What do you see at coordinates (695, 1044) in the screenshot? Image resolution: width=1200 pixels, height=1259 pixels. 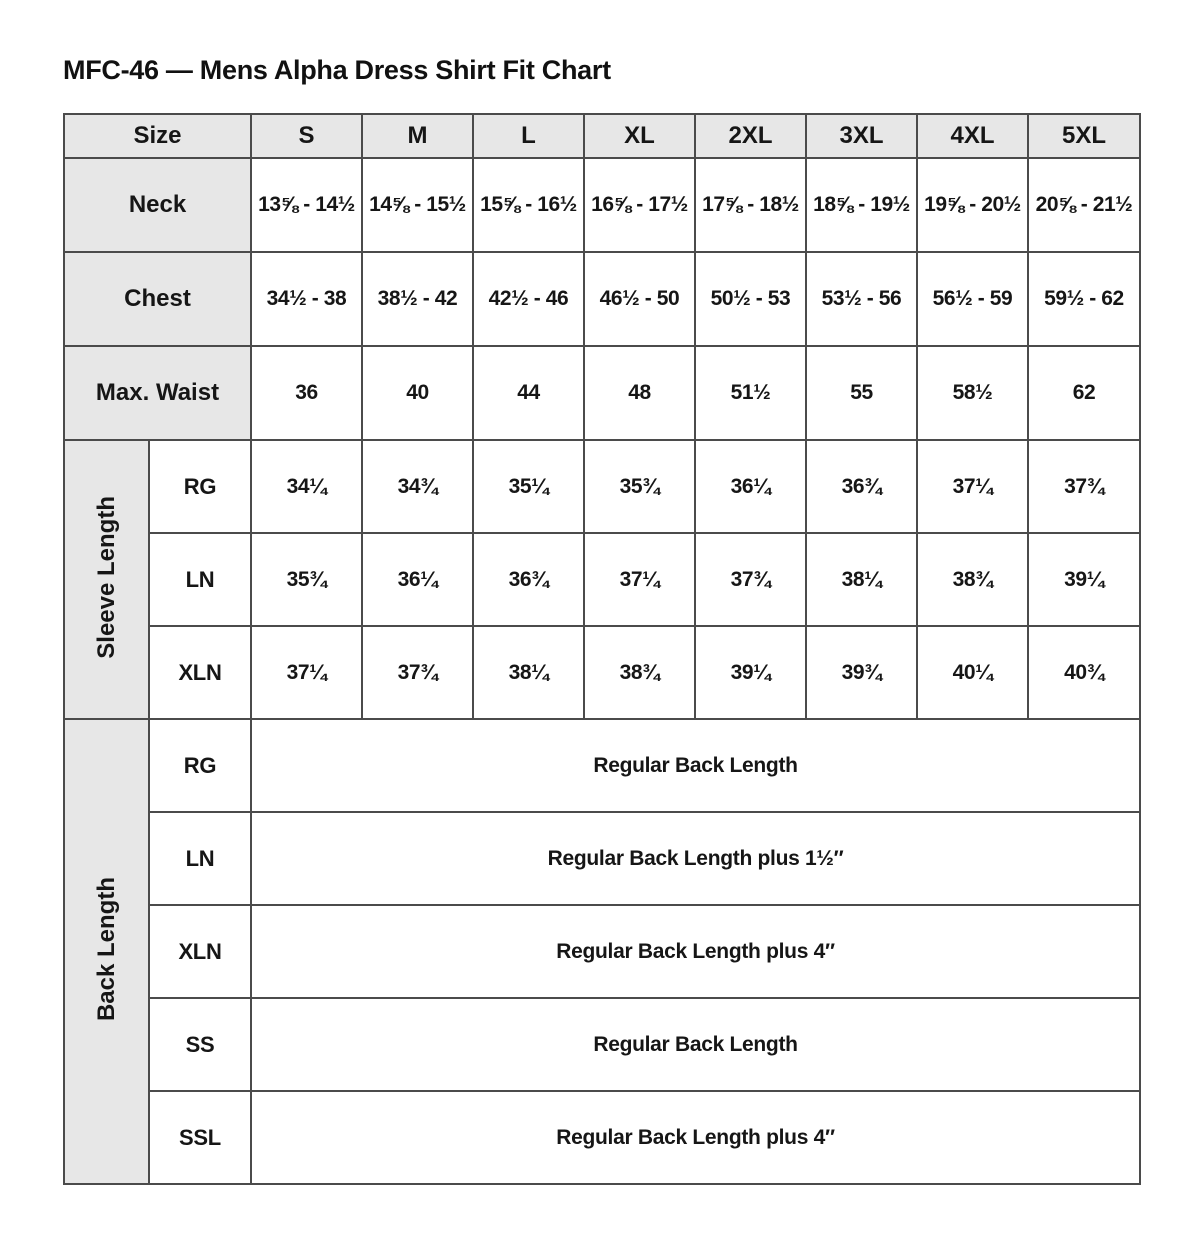 I see `back-ss-description: Regular Back Length` at bounding box center [695, 1044].